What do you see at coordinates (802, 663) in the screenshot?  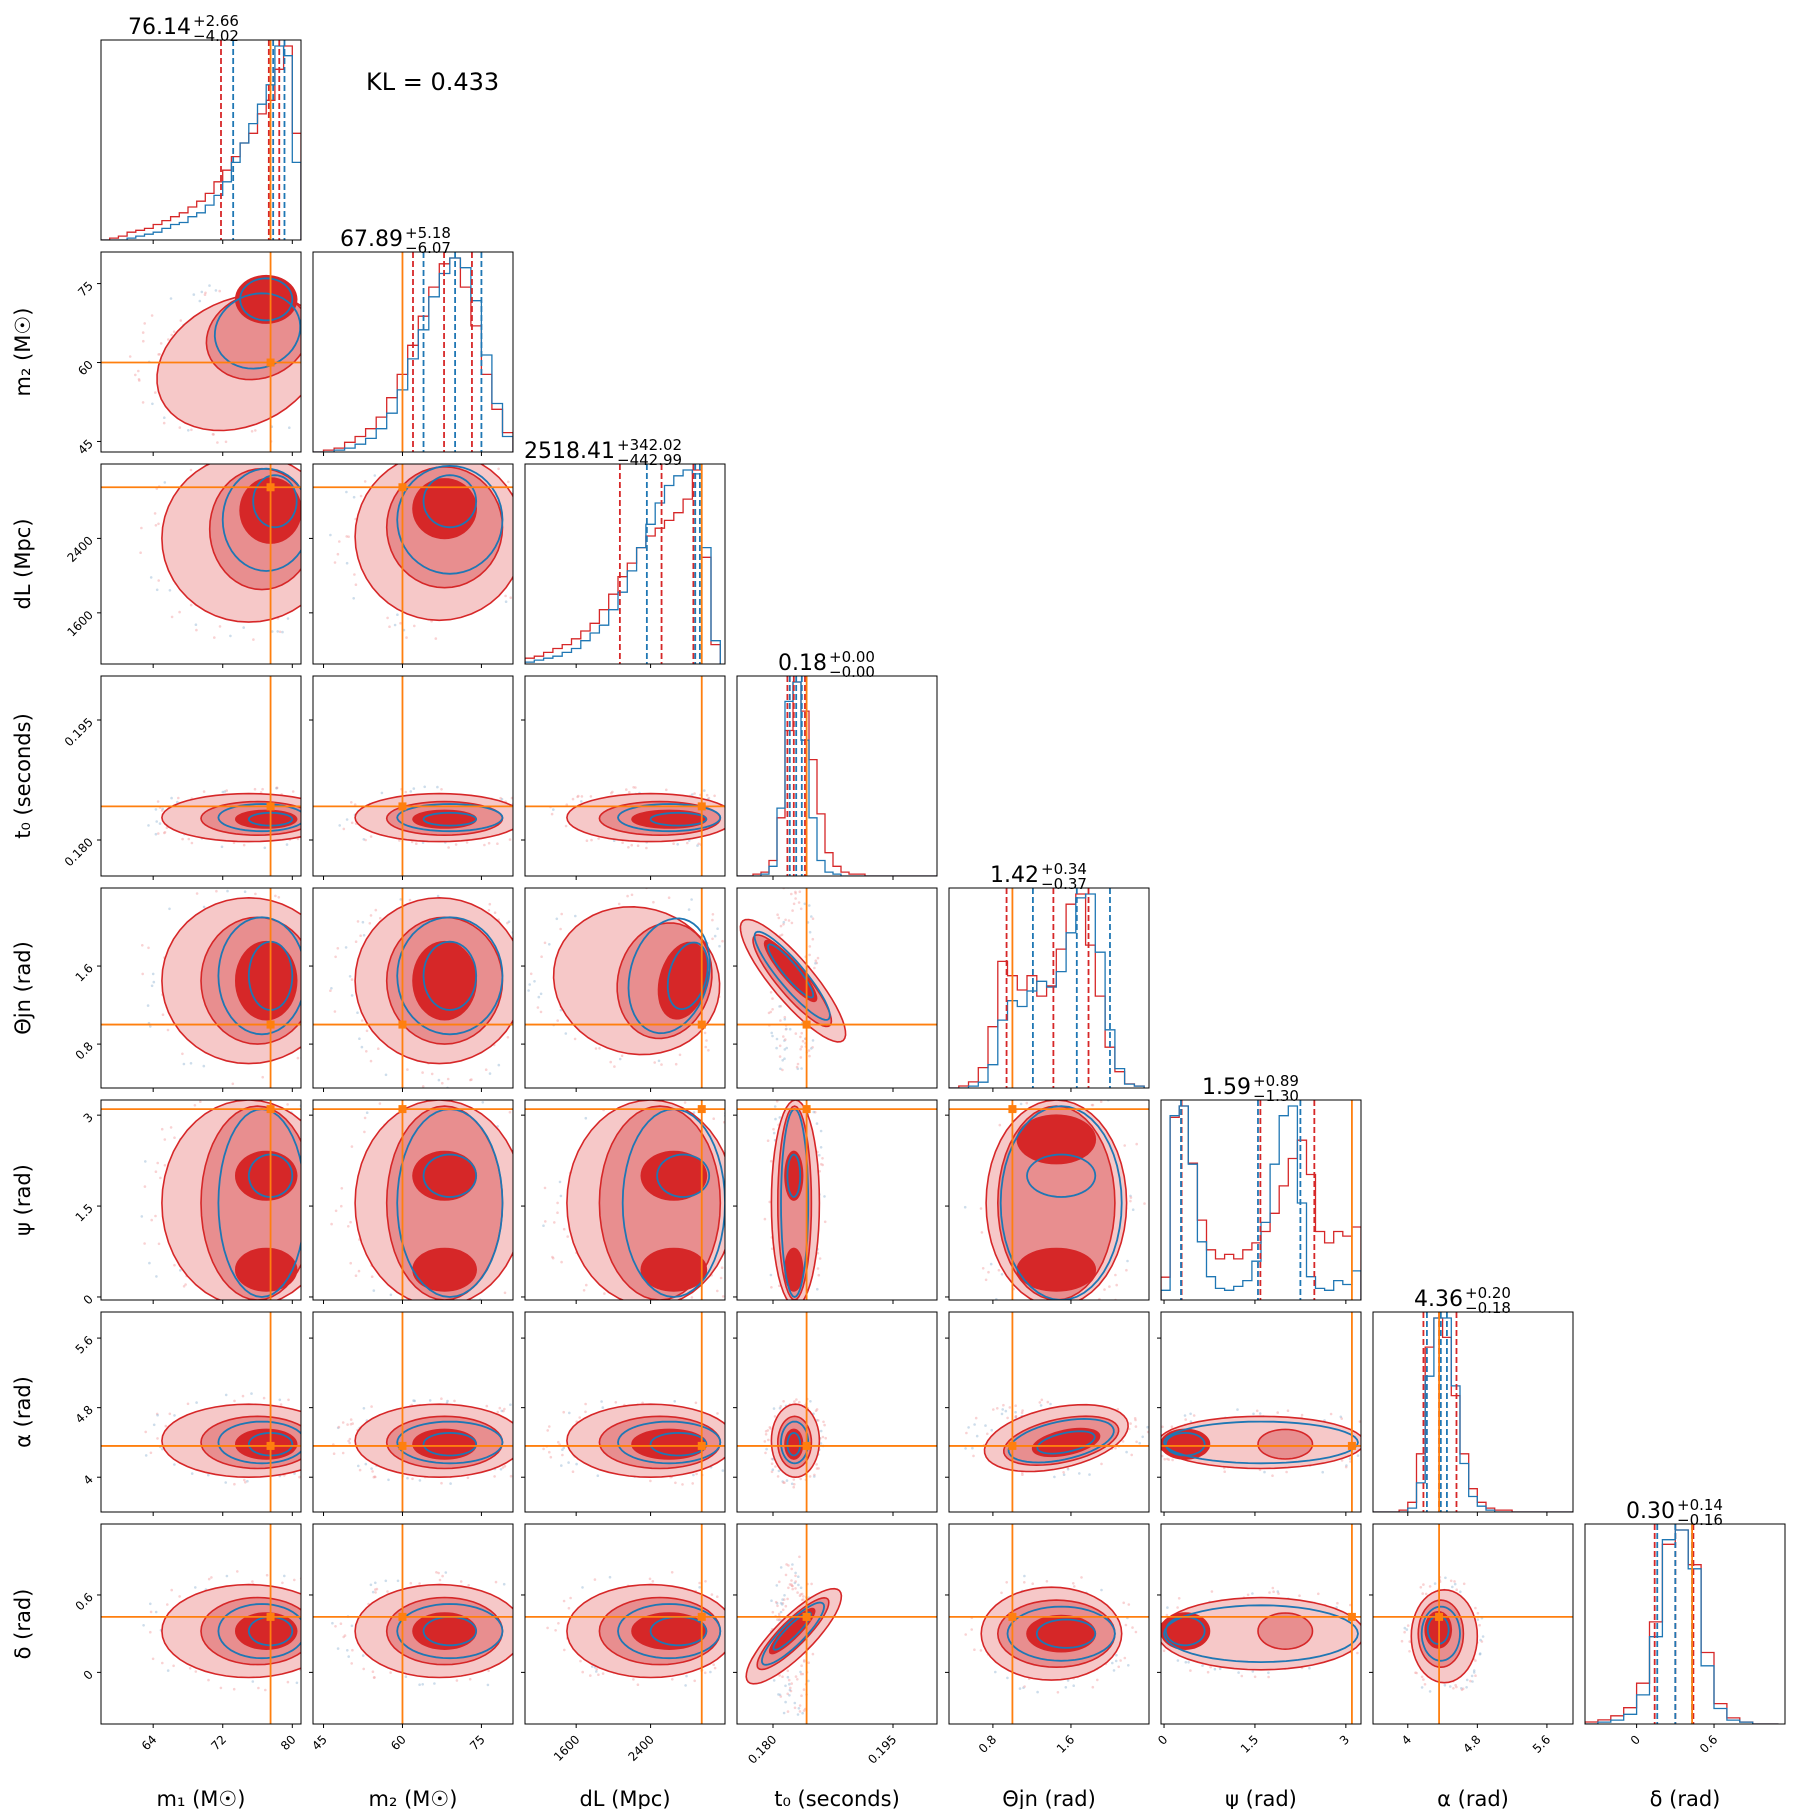 I see `marginal-title-median: 0.18` at bounding box center [802, 663].